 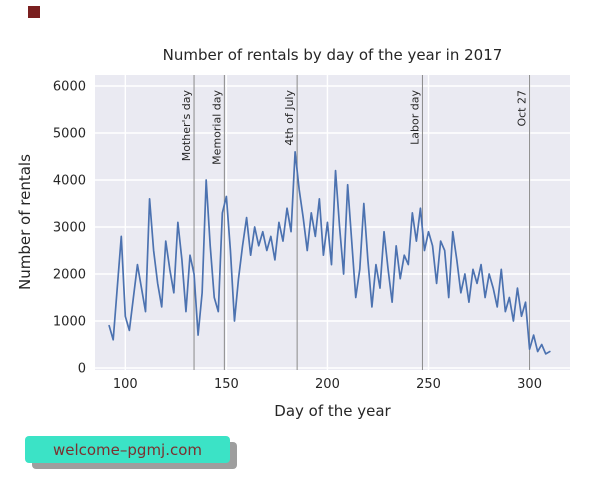 I want to click on svg-text: 300, so click(x=529, y=384).